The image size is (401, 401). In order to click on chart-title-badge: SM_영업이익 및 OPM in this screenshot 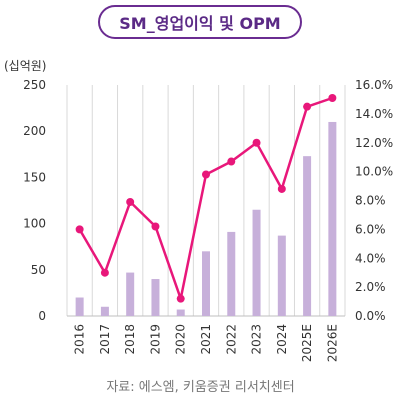, I will do `click(200, 22)`.